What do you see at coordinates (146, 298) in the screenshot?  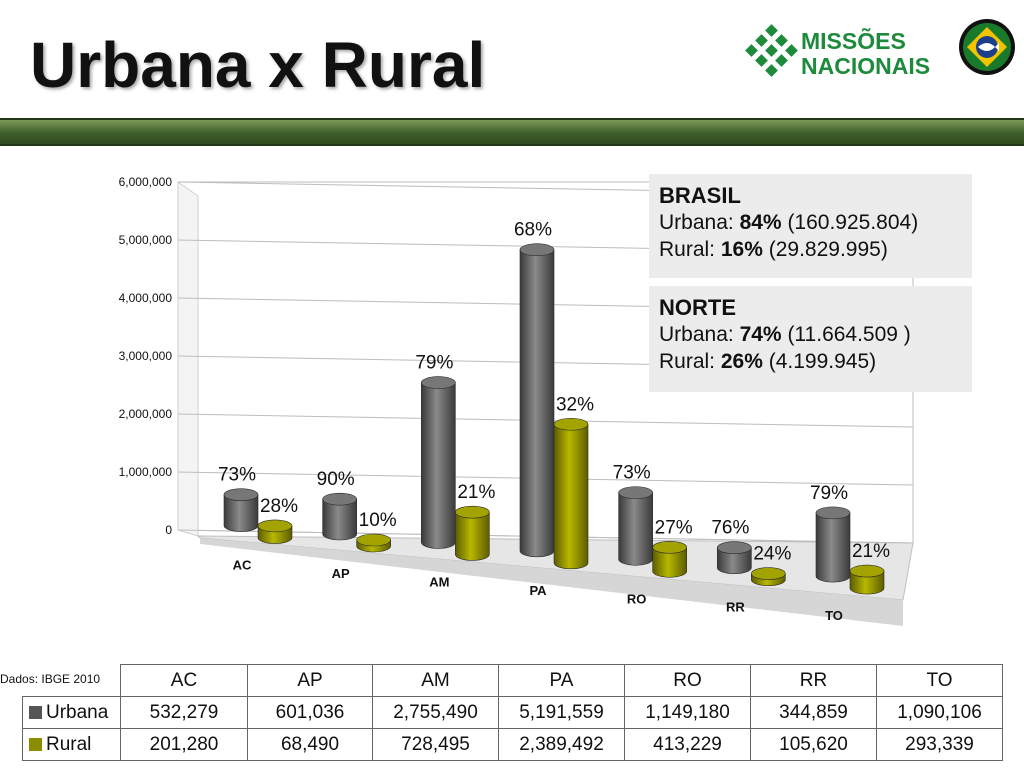 I see `y-tick-label: 4,000,000` at bounding box center [146, 298].